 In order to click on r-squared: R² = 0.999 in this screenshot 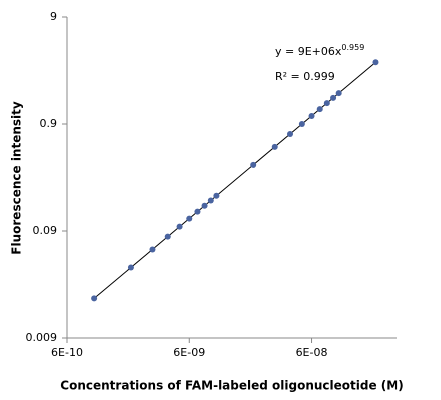, I will do `click(305, 76)`.